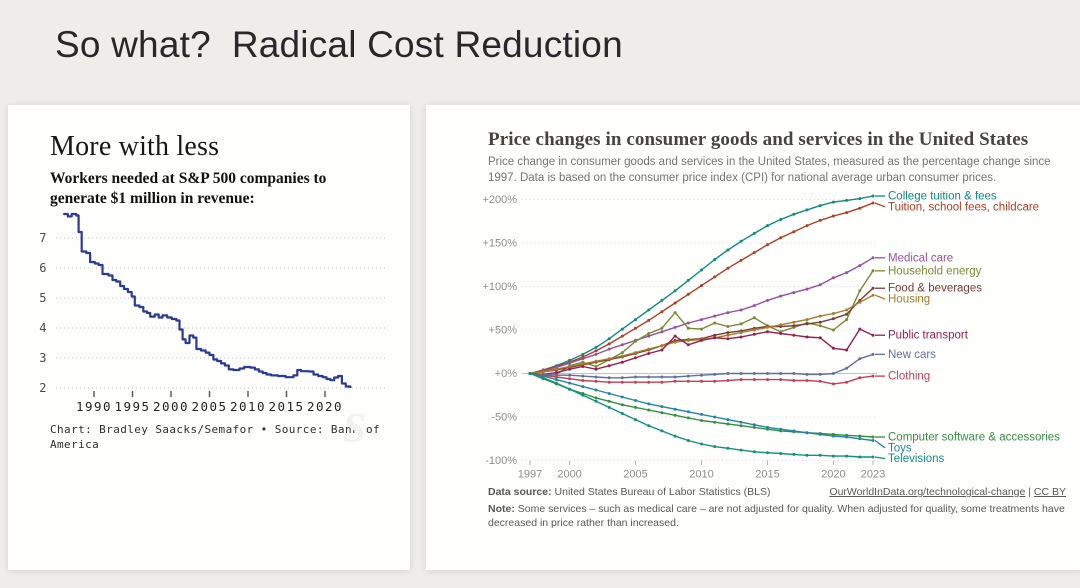 Image resolution: width=1080 pixels, height=588 pixels. Describe the element at coordinates (935, 271) in the screenshot. I see `series-label: Household energy` at that location.